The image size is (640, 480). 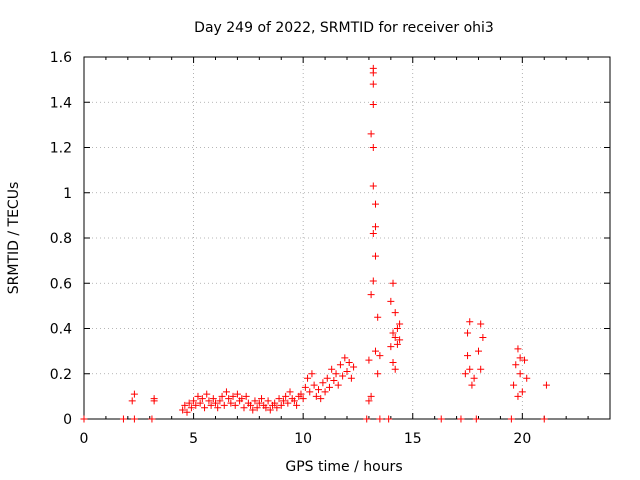 I want to click on y-tick-label: 1.6, so click(x=61, y=58).